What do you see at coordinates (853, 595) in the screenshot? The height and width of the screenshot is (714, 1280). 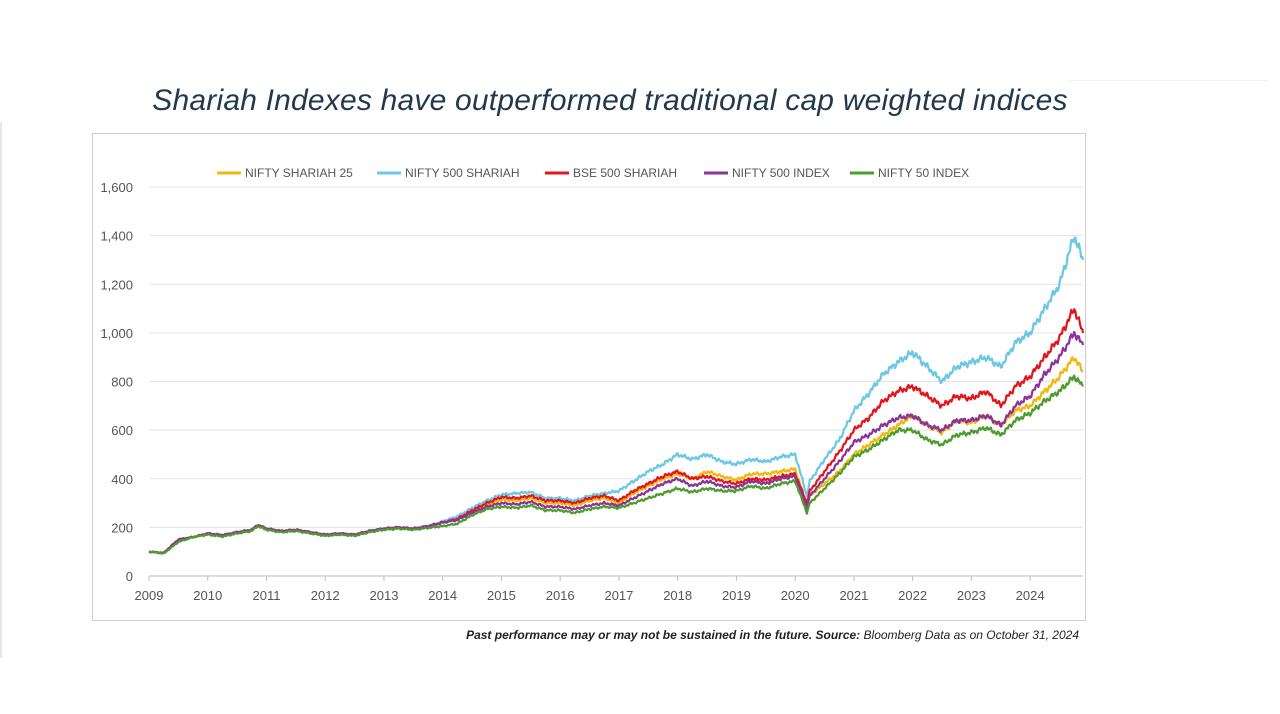 I see `x-tick-label: 2021` at bounding box center [853, 595].